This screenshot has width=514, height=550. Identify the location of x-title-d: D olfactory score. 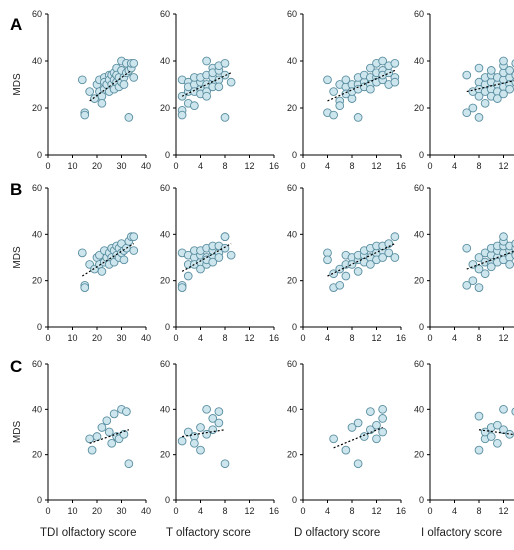
(337, 533).